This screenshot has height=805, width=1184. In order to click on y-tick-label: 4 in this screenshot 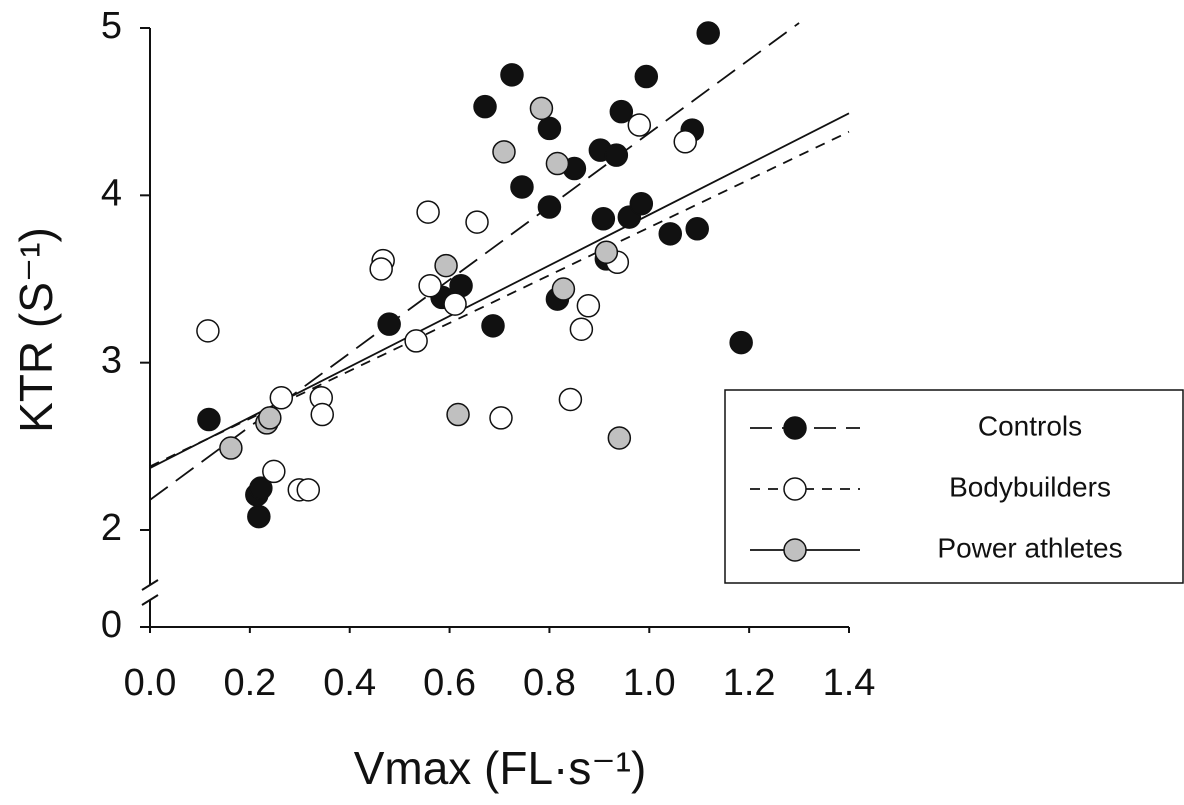, I will do `click(111, 193)`.